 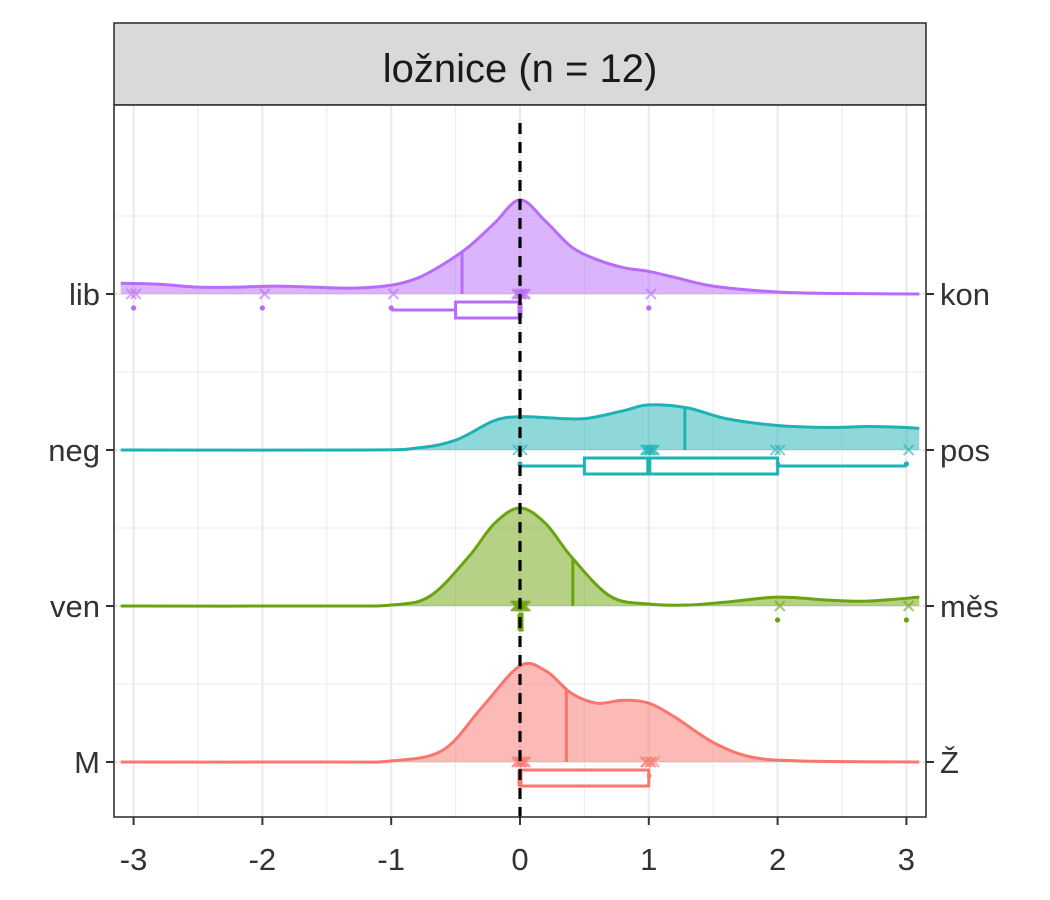 I want to click on y-label-left: ven, so click(x=75, y=606).